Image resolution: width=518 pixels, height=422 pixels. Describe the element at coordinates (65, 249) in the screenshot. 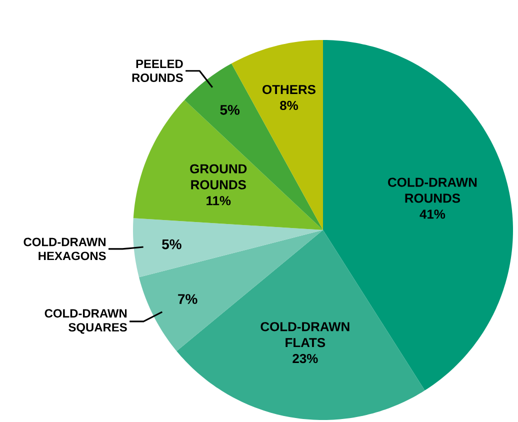

I see `slice-label: COLD-DRAWN HEXAGONS` at that location.